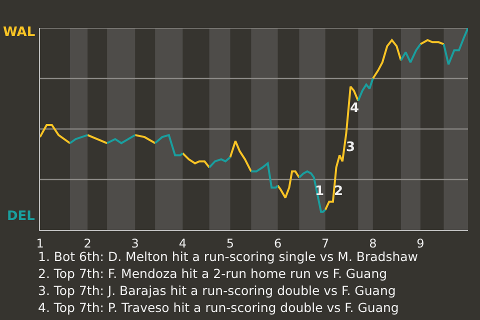 The image size is (480, 320). Describe the element at coordinates (339, 191) in the screenshot. I see `annotation: 2` at that location.